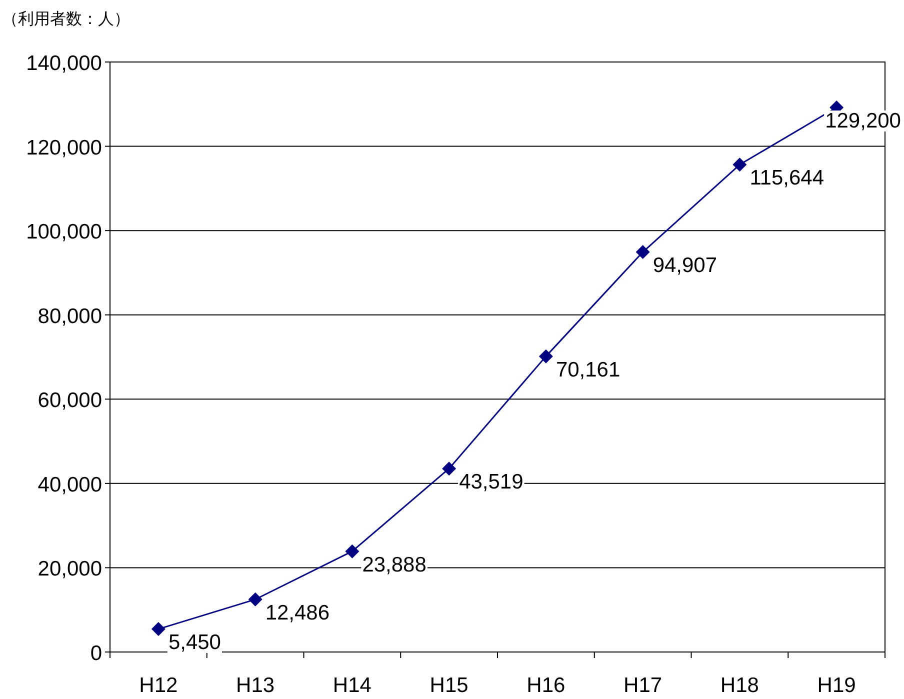  What do you see at coordinates (685, 266) in the screenshot?
I see `data-label: 94,907` at bounding box center [685, 266].